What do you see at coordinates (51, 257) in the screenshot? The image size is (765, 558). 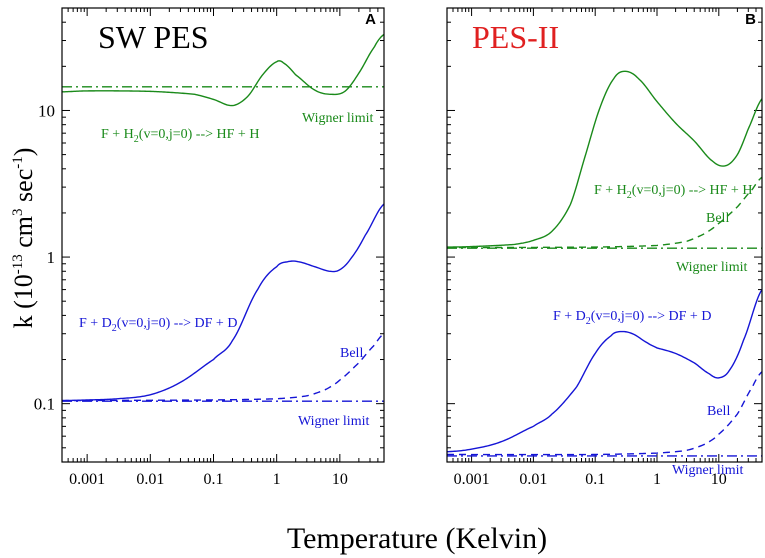 I see `y-tick-label: 1` at bounding box center [51, 257].